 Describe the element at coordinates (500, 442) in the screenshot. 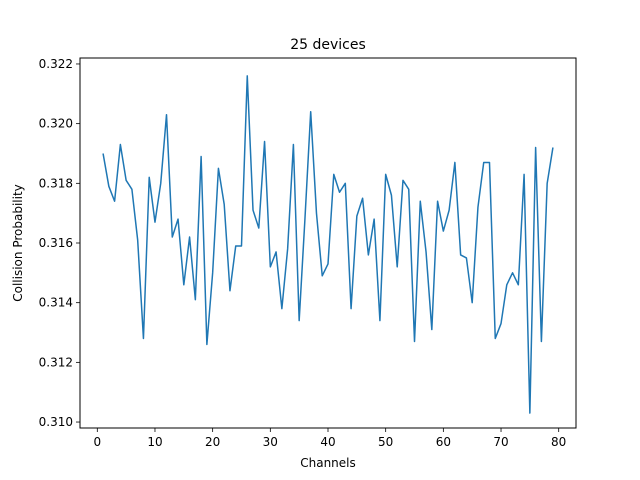

I see `x-tick-label: 70` at that location.